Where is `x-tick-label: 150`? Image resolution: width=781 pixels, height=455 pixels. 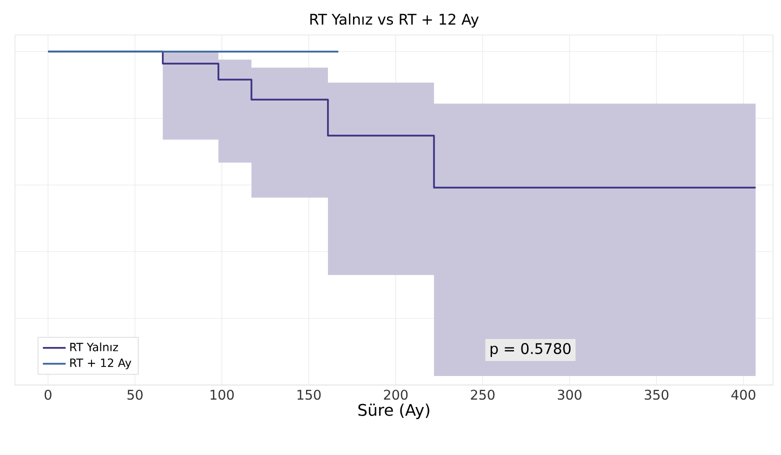 x-tick-label: 150 is located at coordinates (309, 395).